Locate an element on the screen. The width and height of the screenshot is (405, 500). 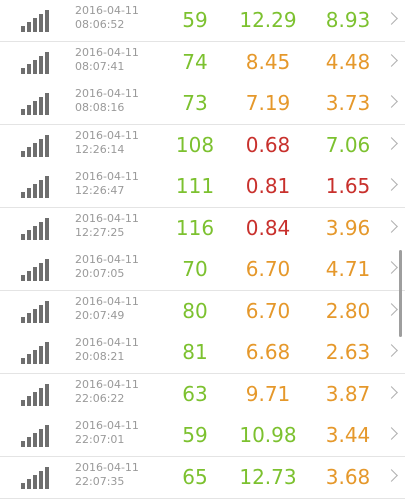
scrollbar is located at coordinates (400, 293).